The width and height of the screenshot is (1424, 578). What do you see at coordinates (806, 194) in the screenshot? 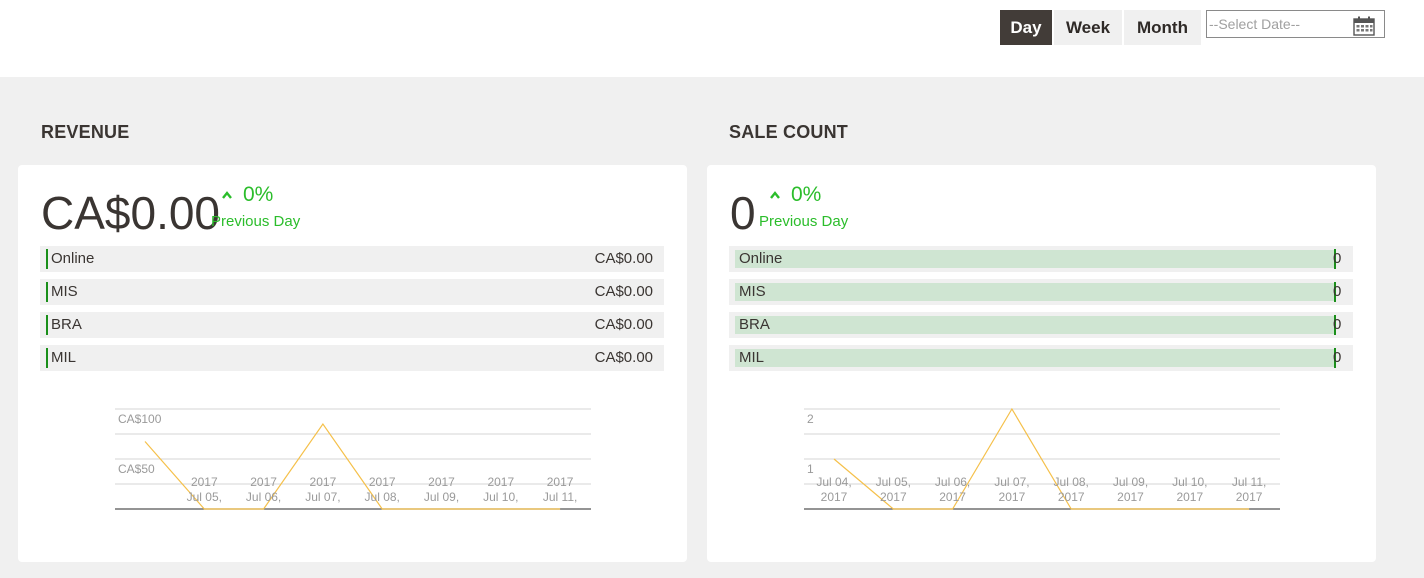
I see `sale-count-change-value: 0%` at bounding box center [806, 194].